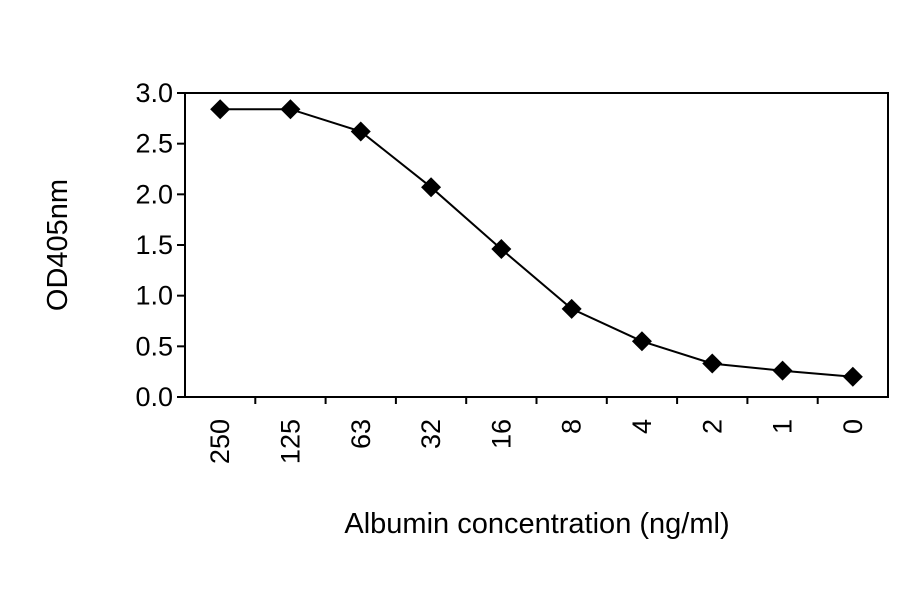 The image size is (900, 599). What do you see at coordinates (712, 426) in the screenshot?
I see `x-tick-label: 2` at bounding box center [712, 426].